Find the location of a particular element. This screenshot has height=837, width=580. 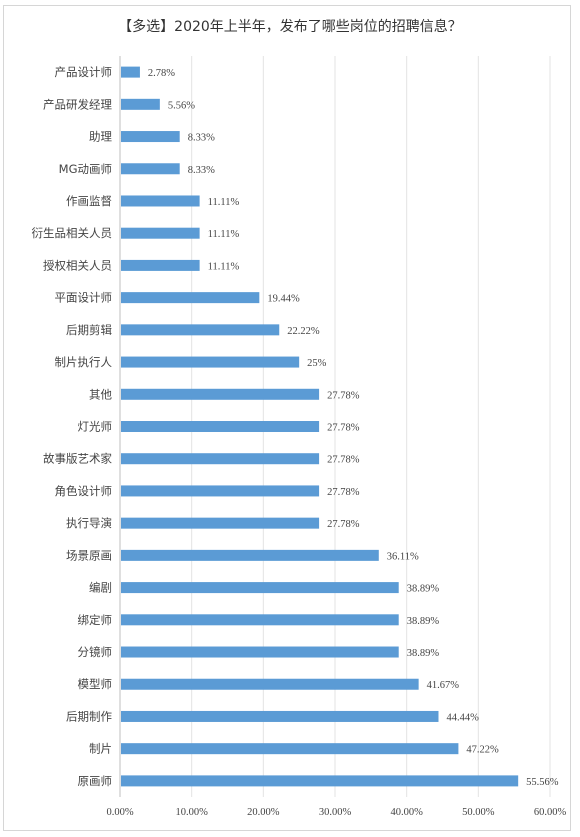

data-label: 25% is located at coordinates (317, 363).